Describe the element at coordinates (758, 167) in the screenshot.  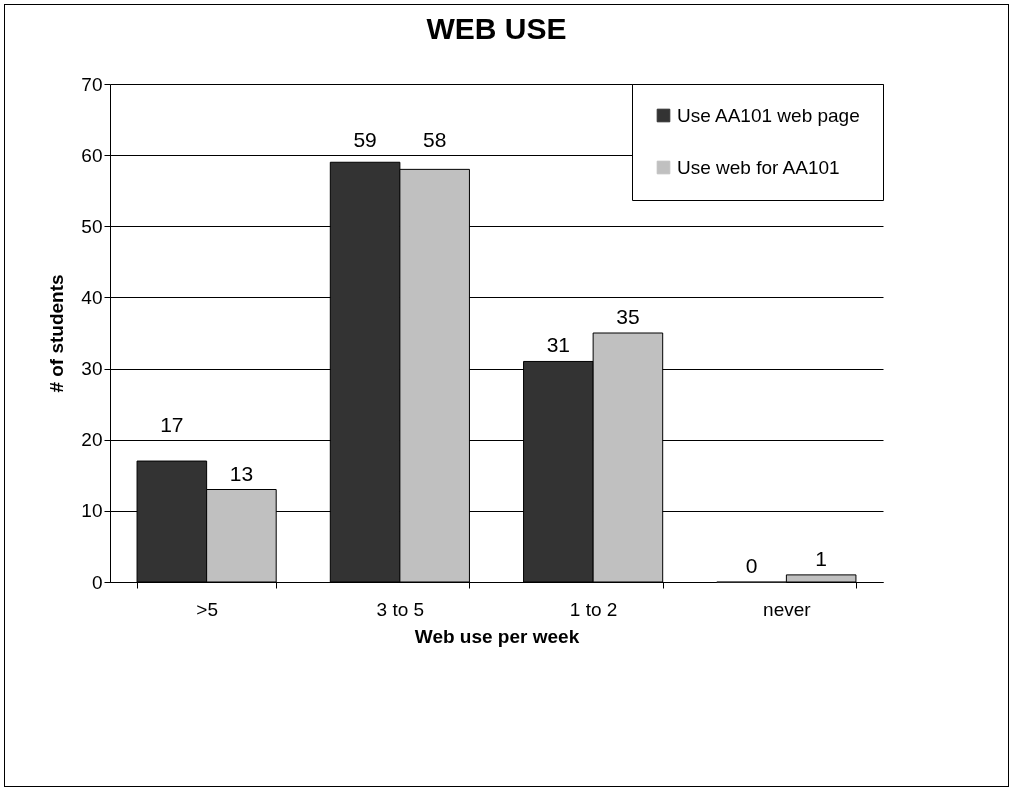
I see `legend-label: Use web for AA101` at that location.